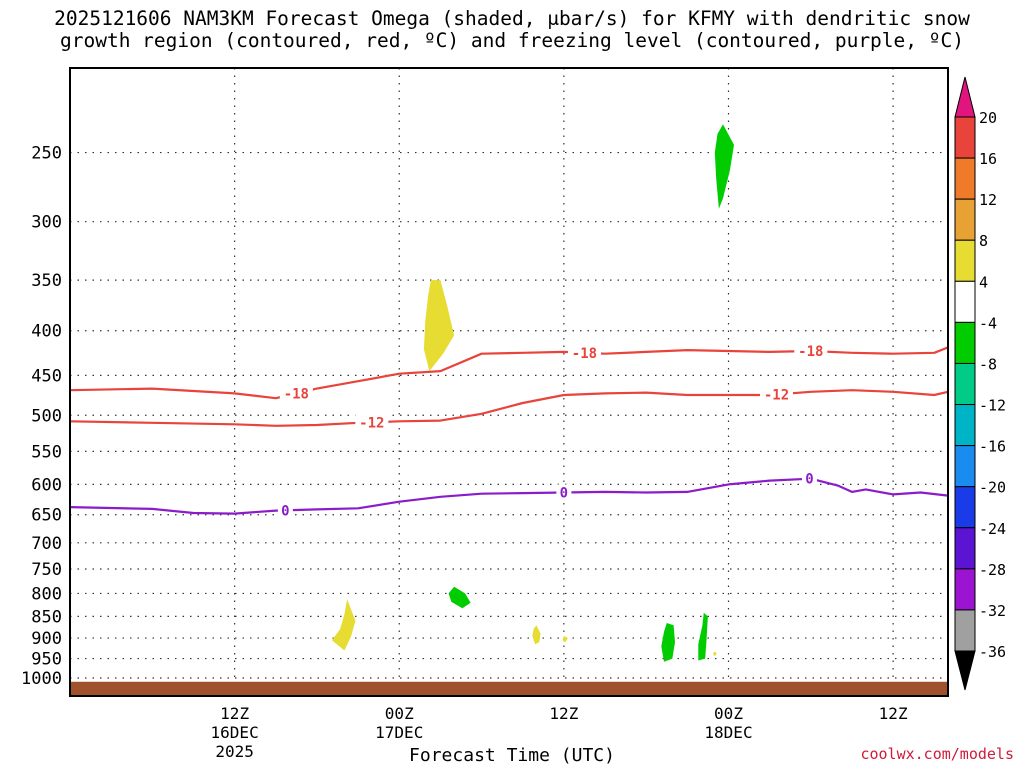 The image size is (1024, 768). Describe the element at coordinates (46, 281) in the screenshot. I see `y-tick-label-350: 350` at that location.